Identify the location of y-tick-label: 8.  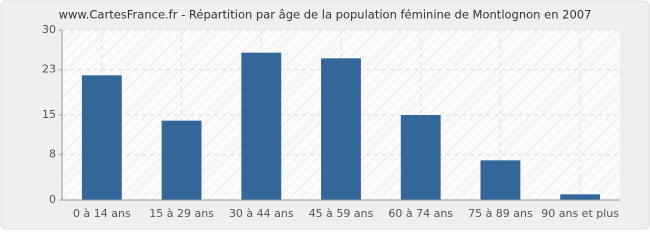
(52, 154).